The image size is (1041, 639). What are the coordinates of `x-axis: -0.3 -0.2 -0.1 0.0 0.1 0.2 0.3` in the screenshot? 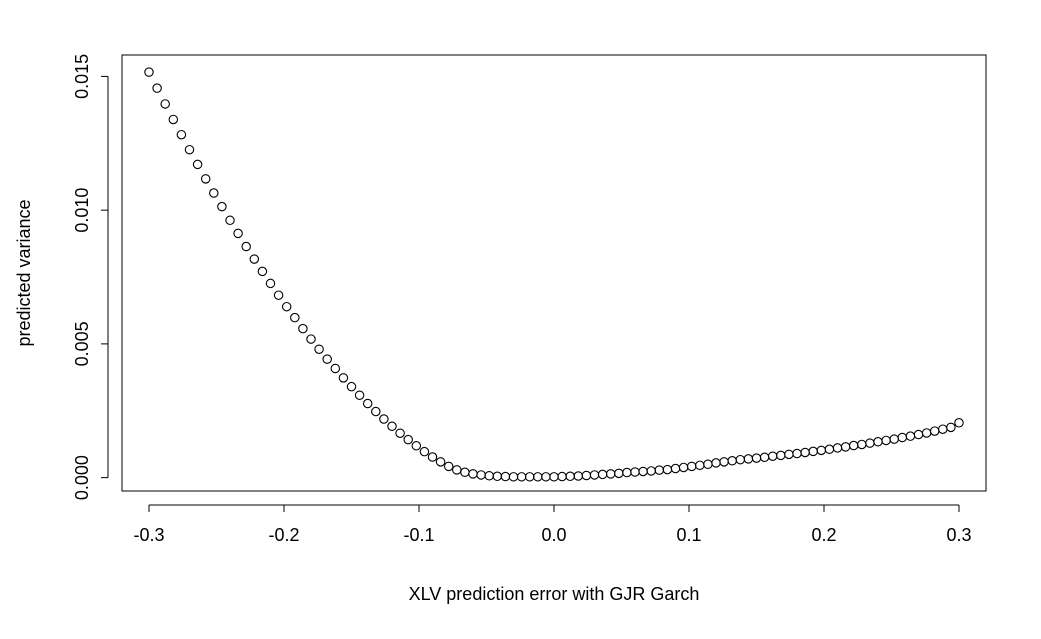 It's located at (552, 524).